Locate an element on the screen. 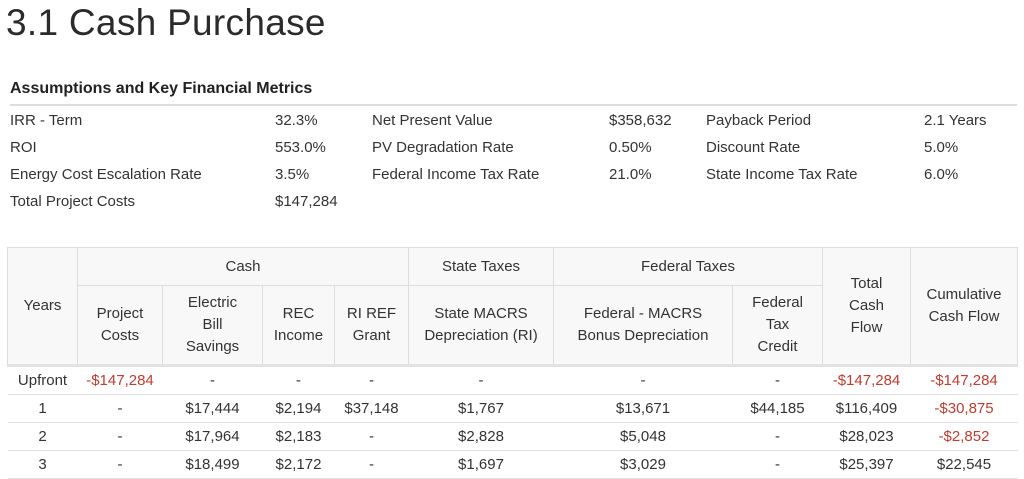 Image resolution: width=1024 pixels, height=479 pixels. metric-value: $358,632 is located at coordinates (640, 120).